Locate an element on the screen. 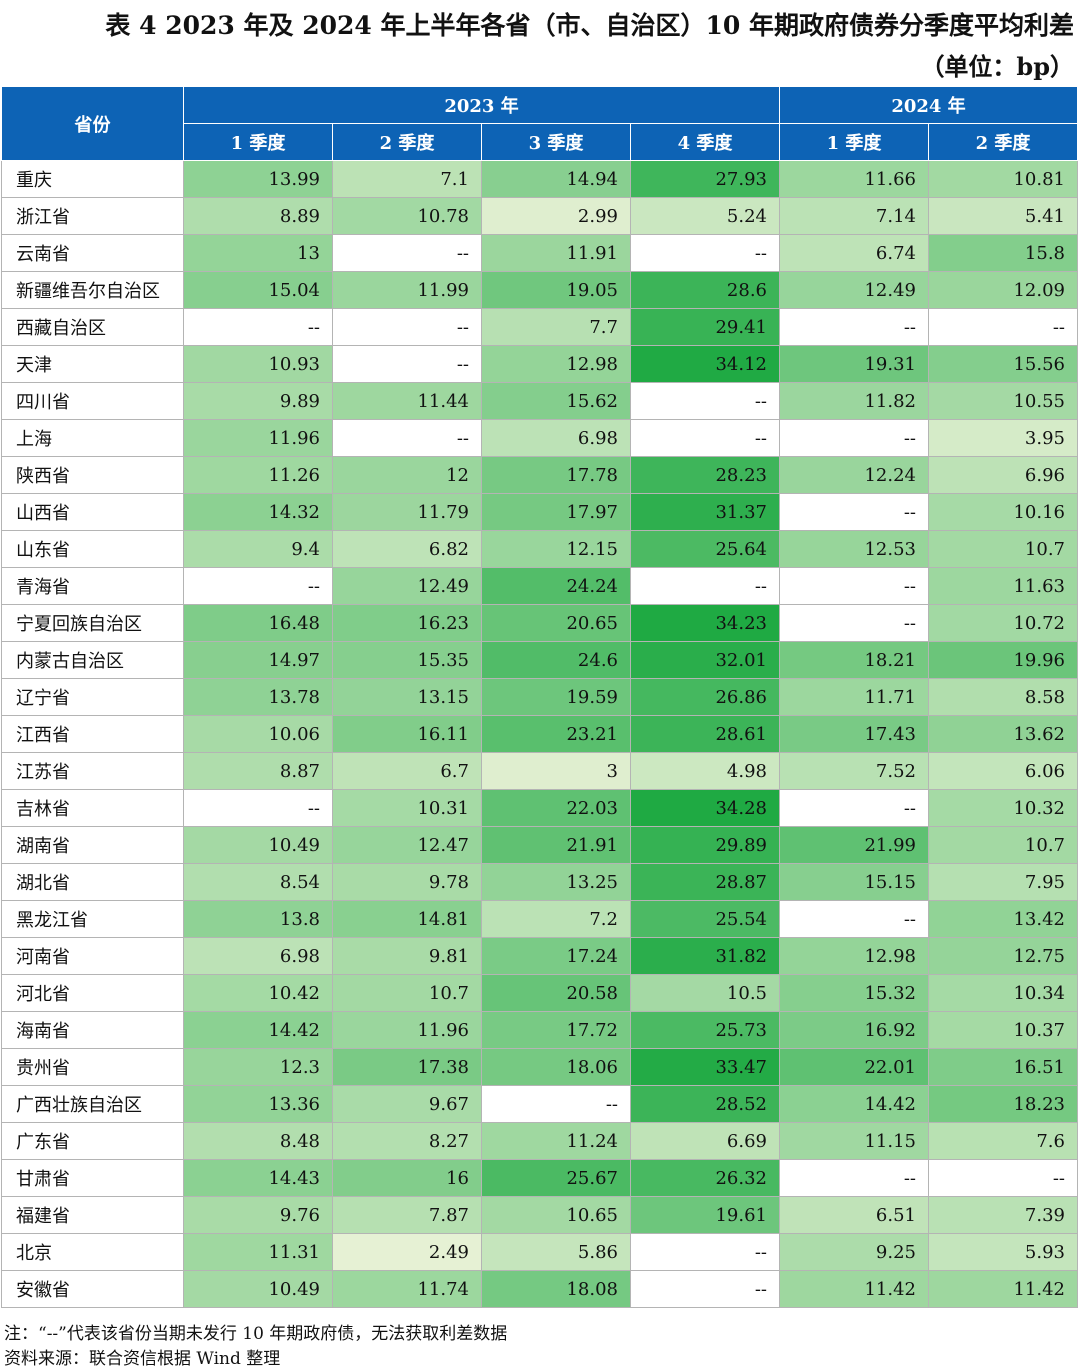 The width and height of the screenshot is (1080, 1371). value-cell: 25.67 is located at coordinates (556, 1178).